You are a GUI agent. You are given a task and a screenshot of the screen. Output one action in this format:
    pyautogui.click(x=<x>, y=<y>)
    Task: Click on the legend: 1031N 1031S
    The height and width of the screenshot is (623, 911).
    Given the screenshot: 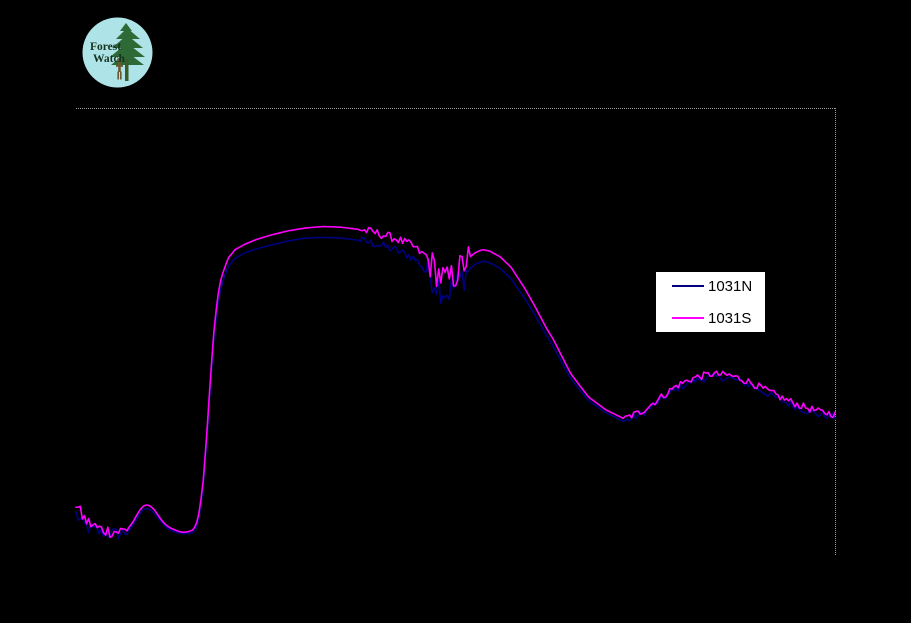 What is the action you would take?
    pyautogui.click(x=710, y=302)
    